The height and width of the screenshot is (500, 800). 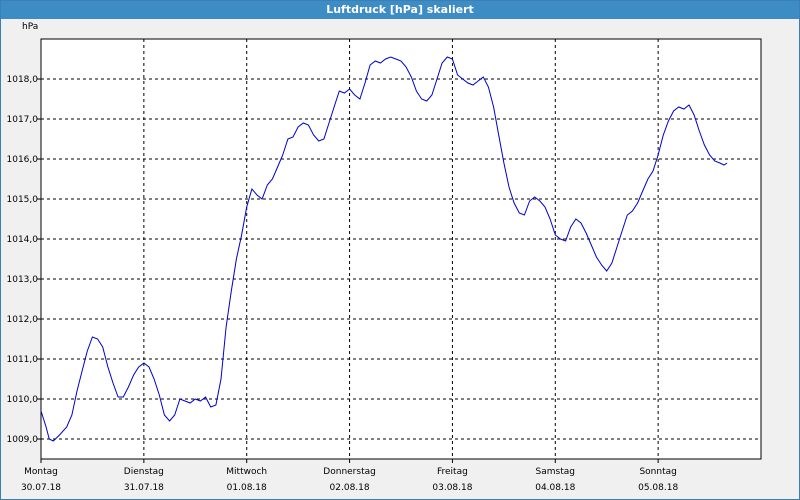 What do you see at coordinates (23, 360) in the screenshot?
I see `y-tick-label: 1011,0` at bounding box center [23, 360].